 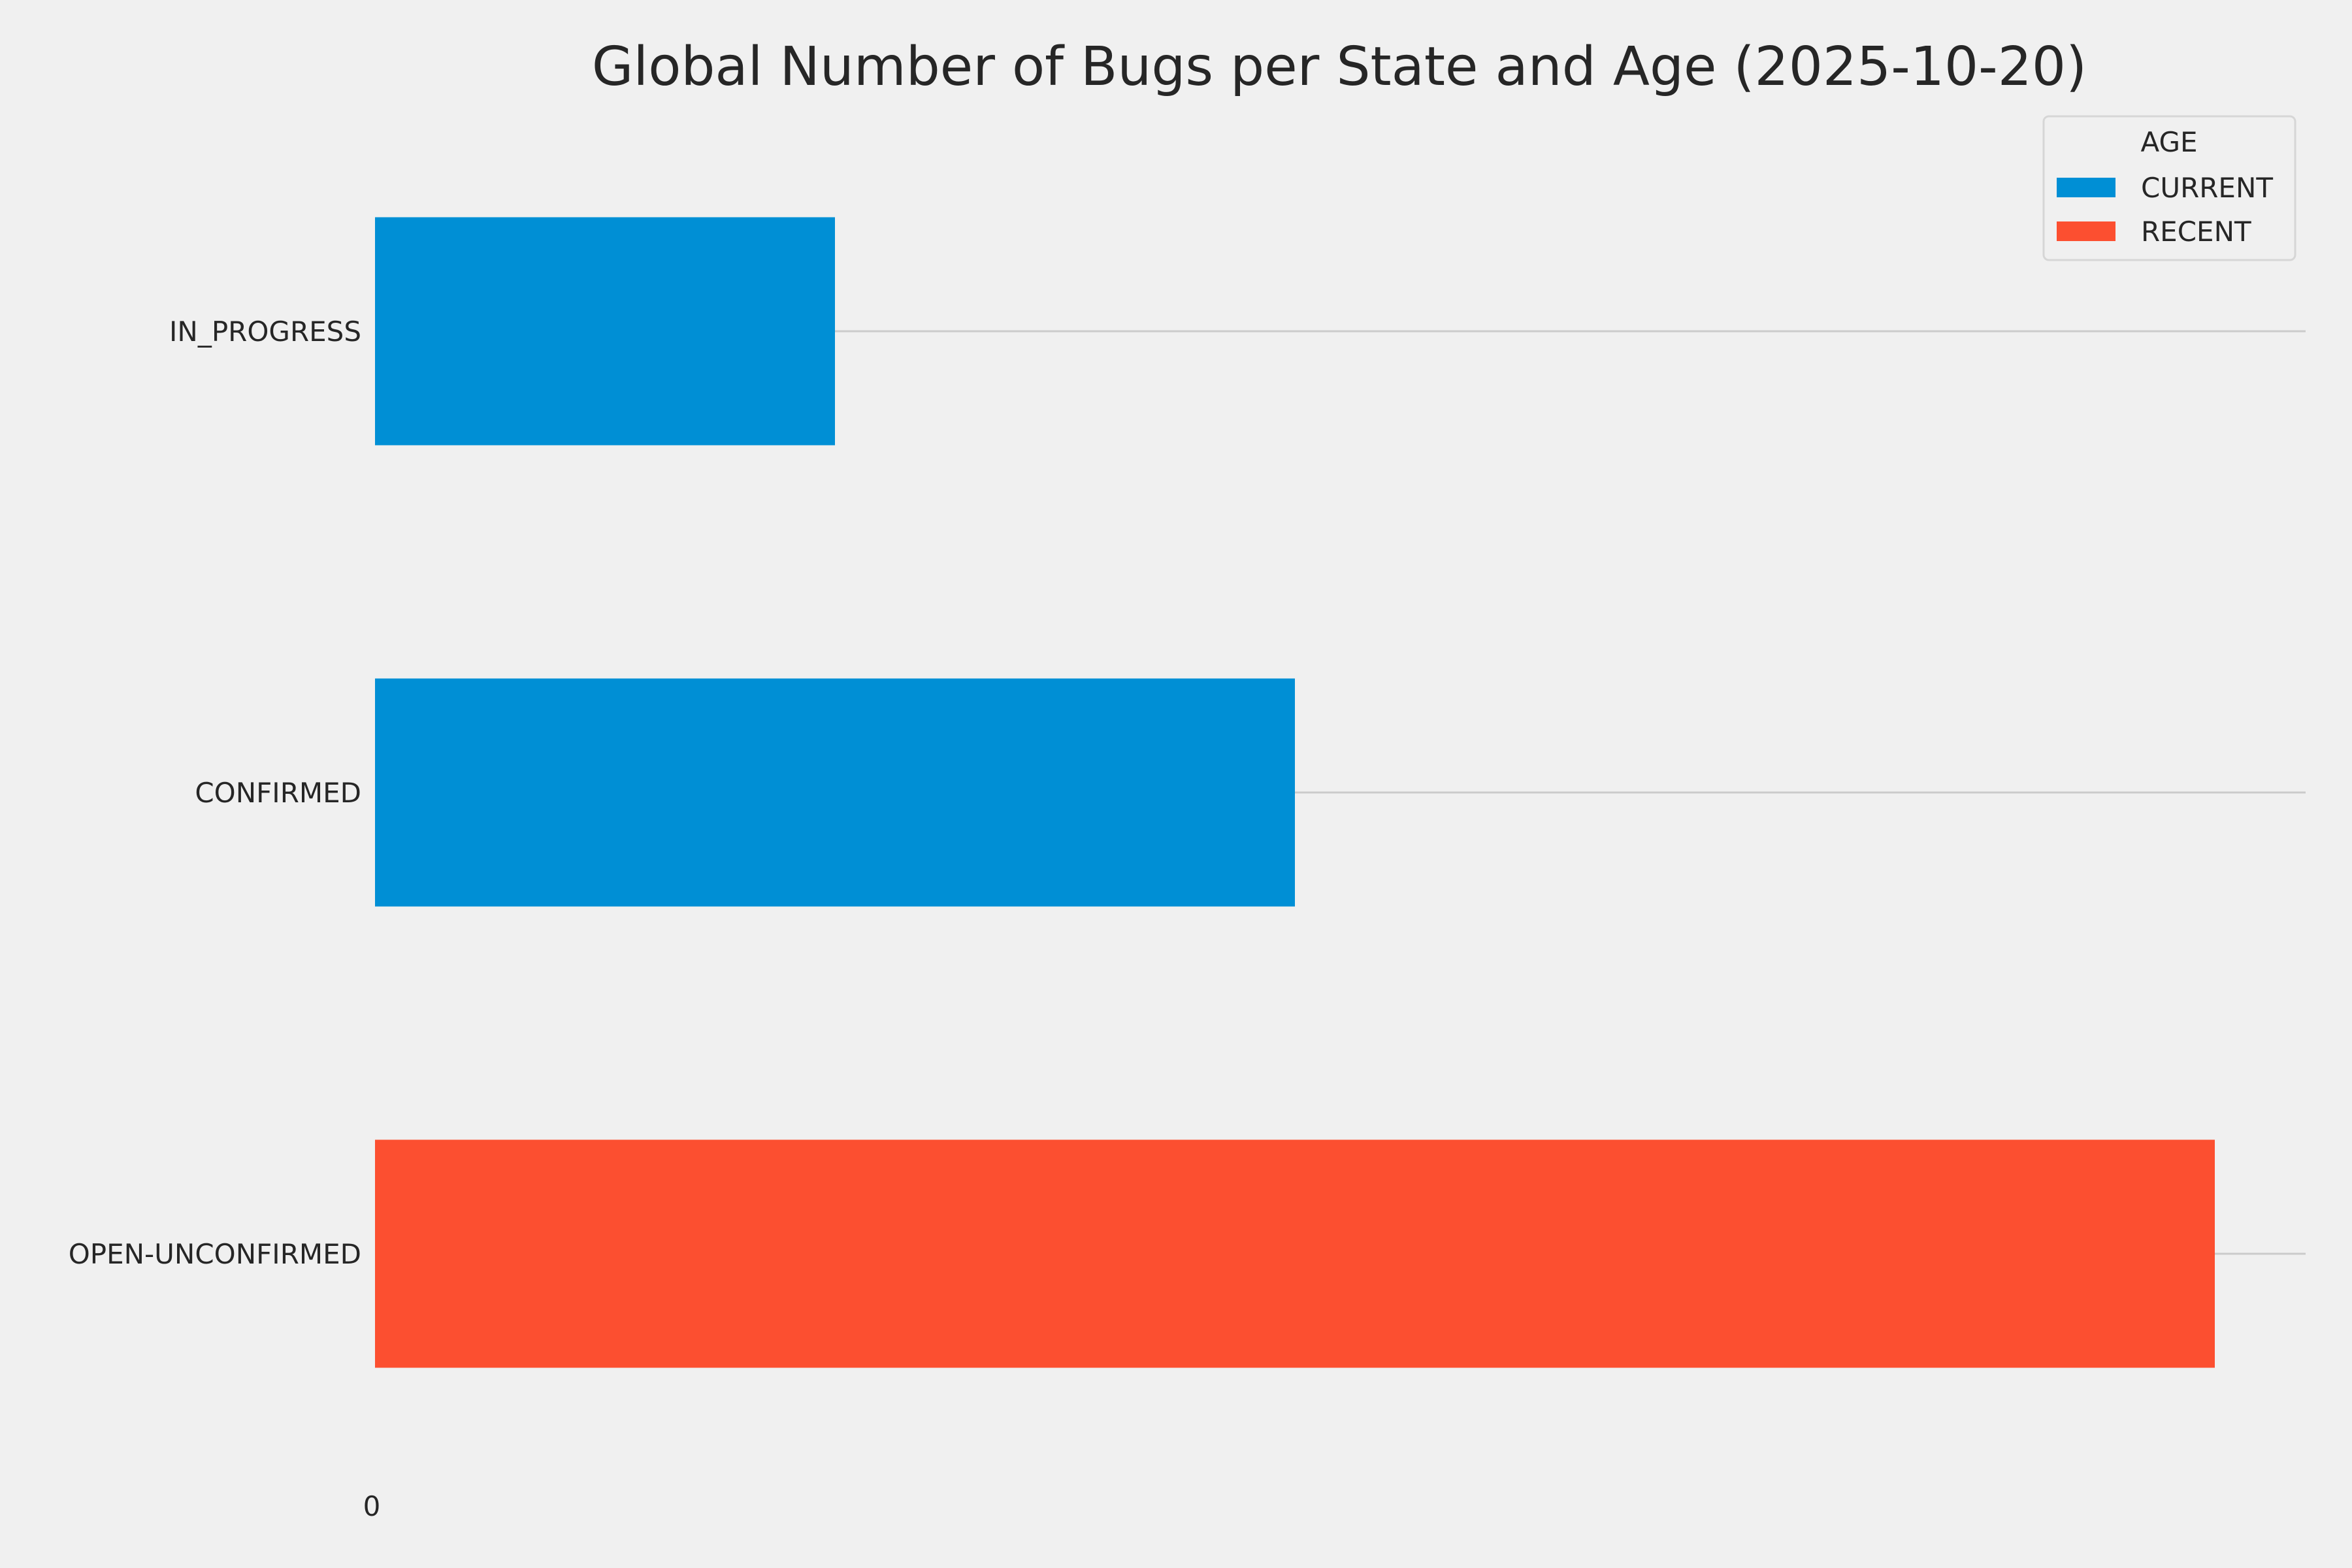 I want to click on legend-label: CURRENT, so click(x=2207, y=188).